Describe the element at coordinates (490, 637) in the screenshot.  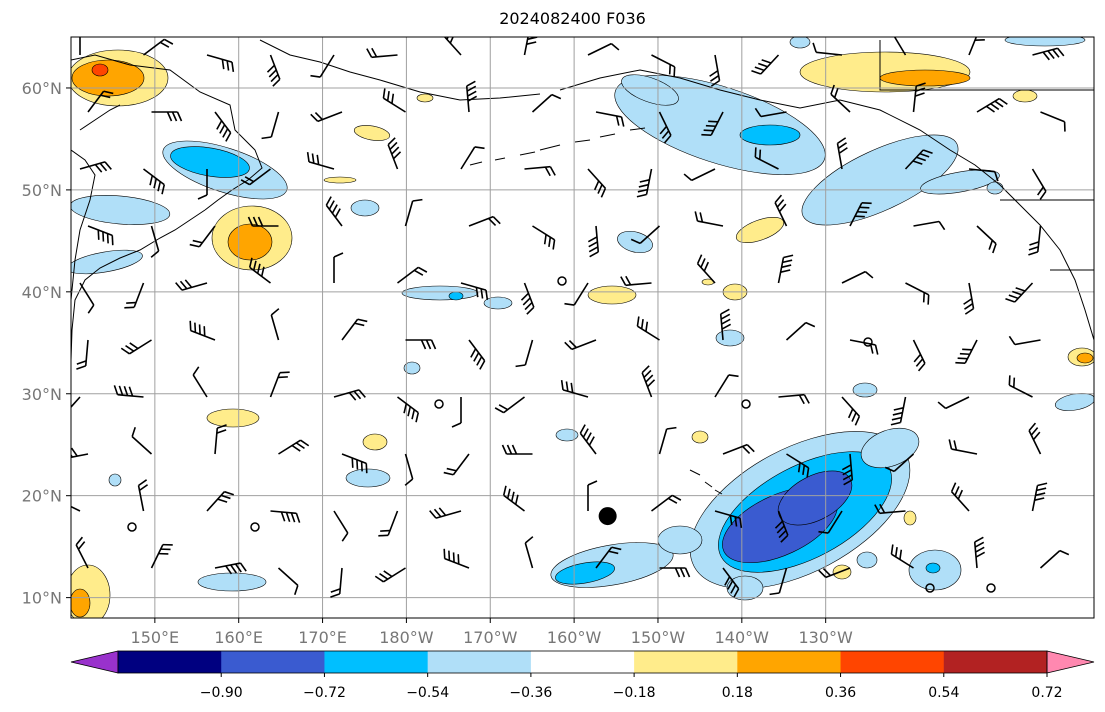
I see `lon-tick-label: 170°W` at that location.